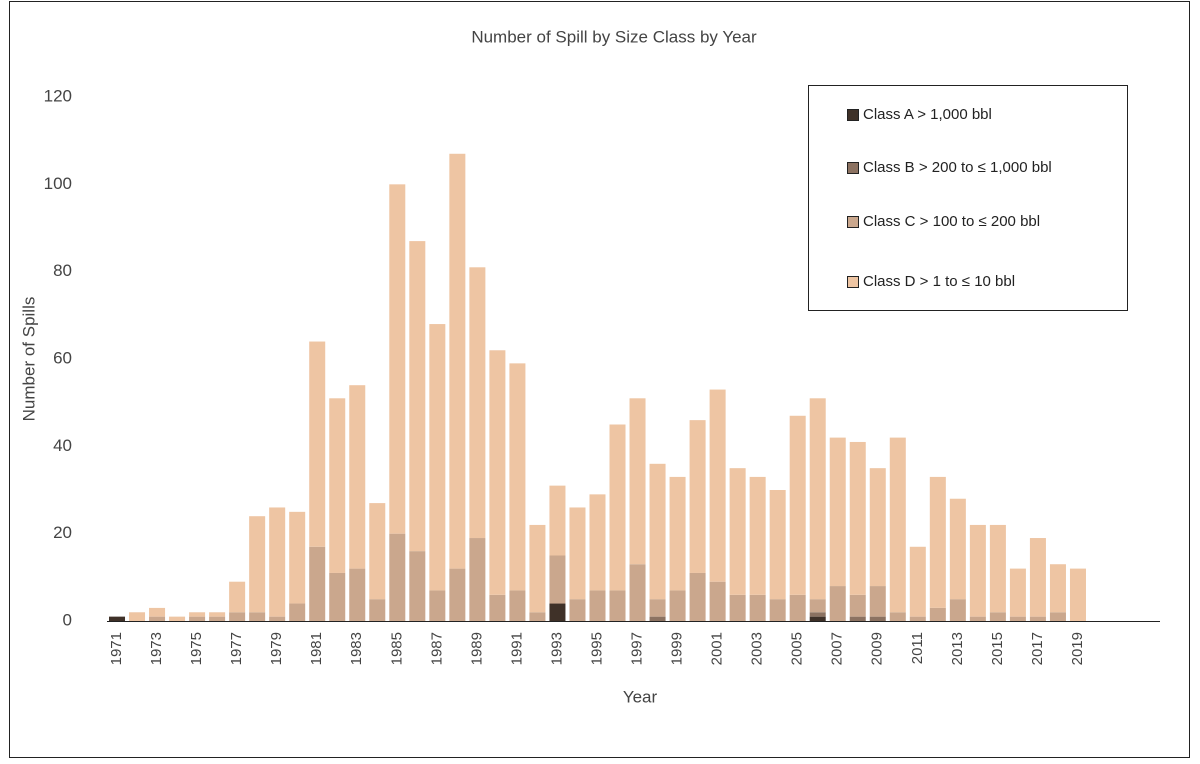 Image resolution: width=1200 pixels, height=764 pixels. I want to click on x-tick-label: 2011, so click(917, 648).